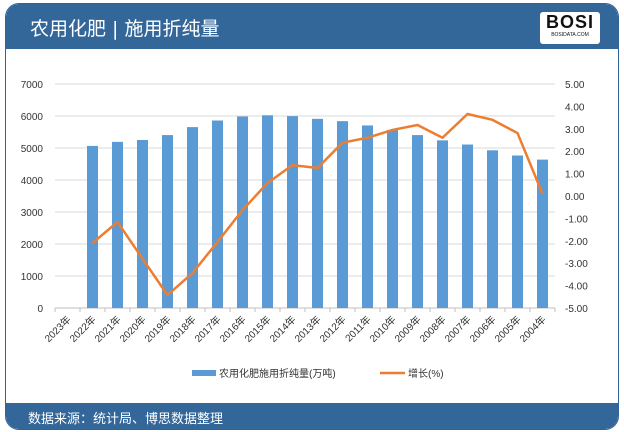 The image size is (624, 432). I want to click on y-left-tick-label: 5000, so click(32, 149).